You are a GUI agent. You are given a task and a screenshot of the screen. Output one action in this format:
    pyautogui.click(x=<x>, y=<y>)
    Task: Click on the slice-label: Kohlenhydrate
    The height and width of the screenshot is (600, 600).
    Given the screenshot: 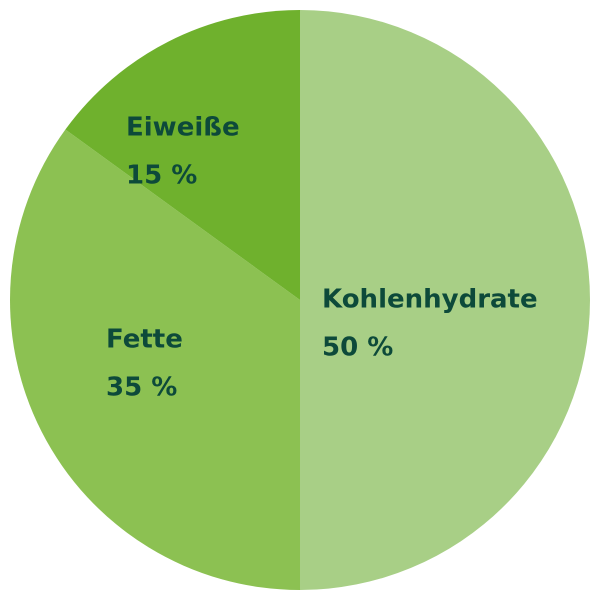 What is the action you would take?
    pyautogui.click(x=430, y=300)
    